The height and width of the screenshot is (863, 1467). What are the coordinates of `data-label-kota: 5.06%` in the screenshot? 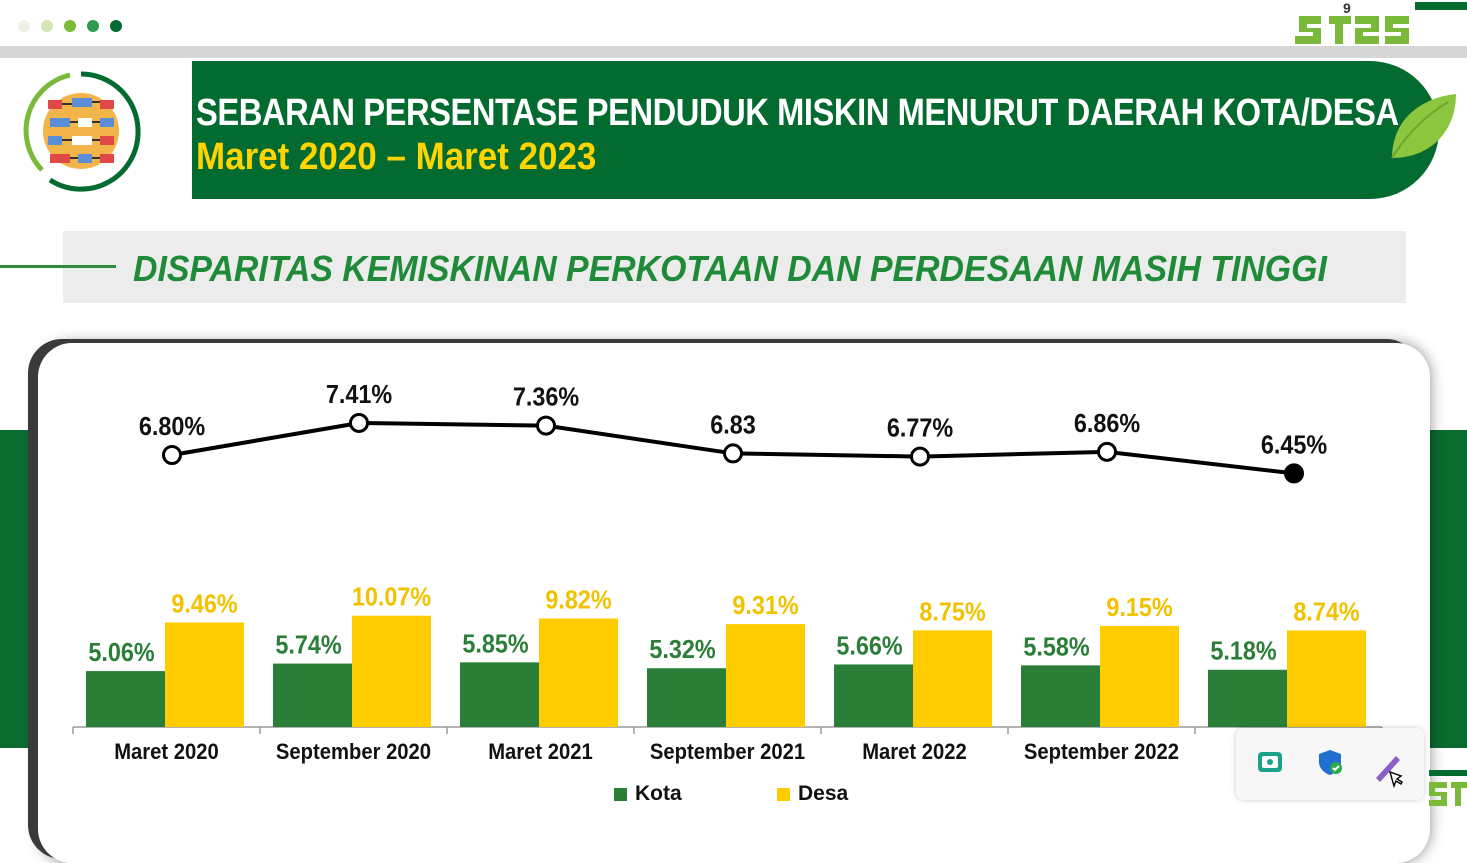 It's located at (121, 653).